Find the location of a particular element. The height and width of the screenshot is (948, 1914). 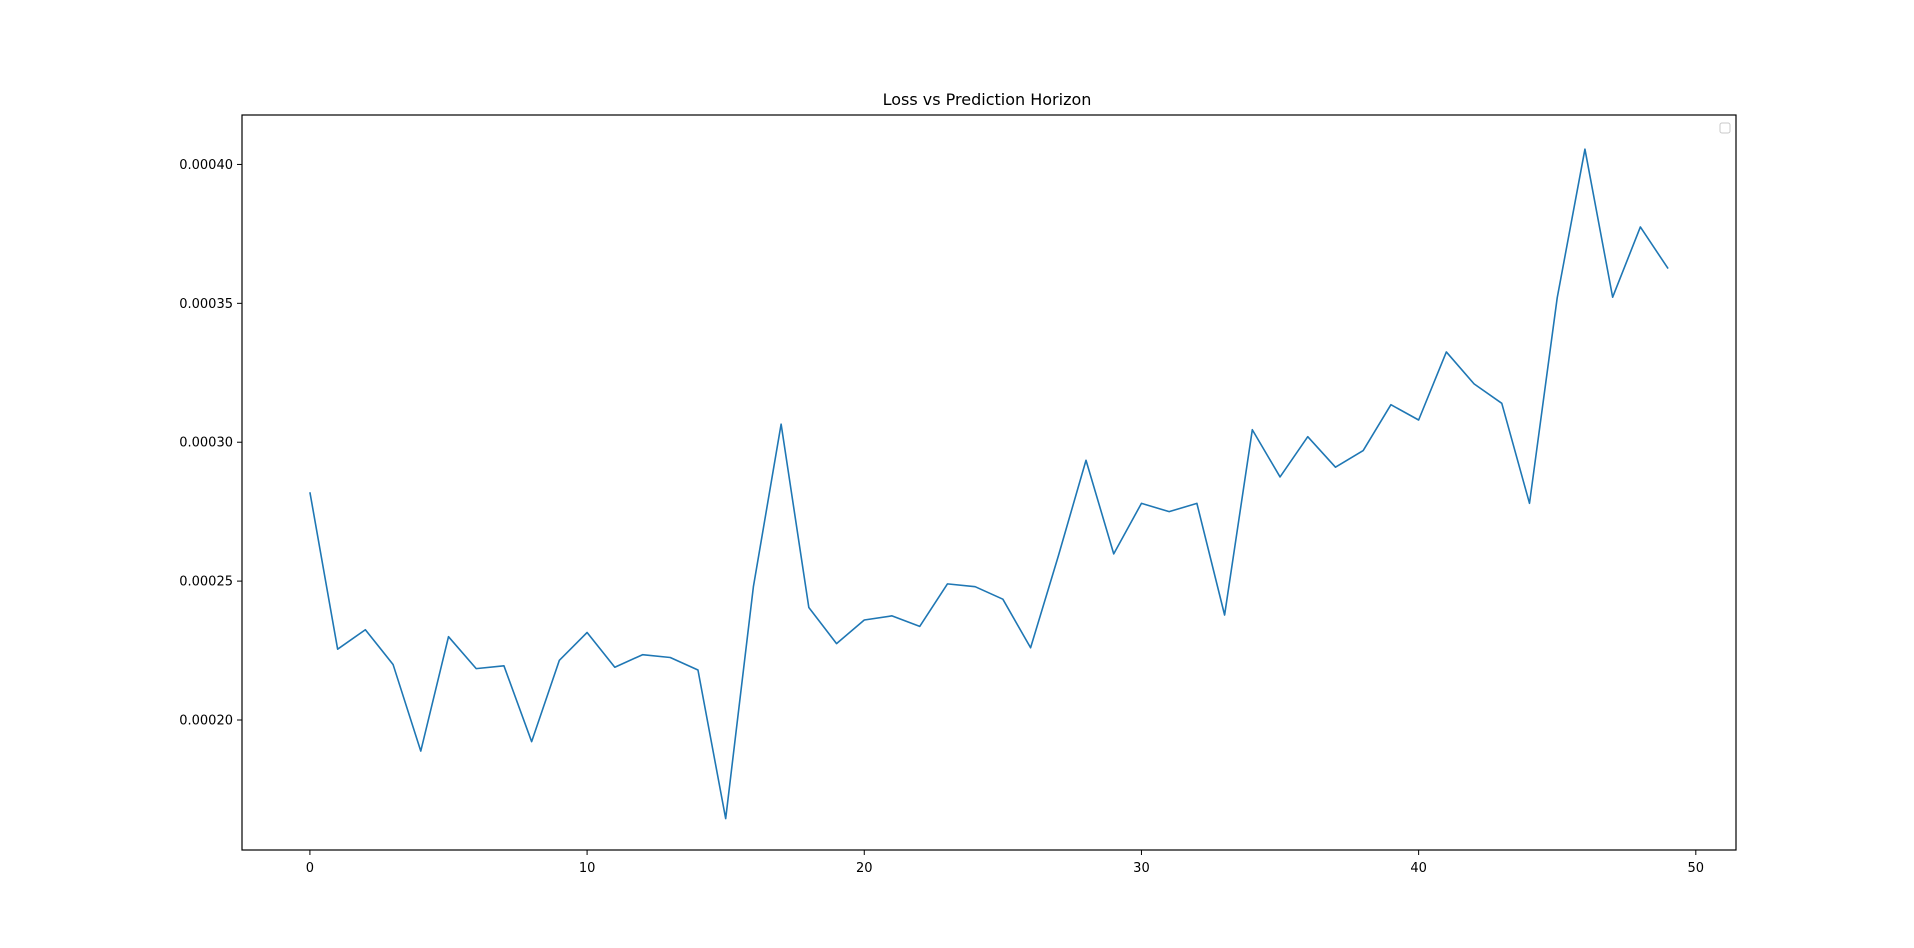

chart-title: Loss vs Prediction Horizon is located at coordinates (987, 99).